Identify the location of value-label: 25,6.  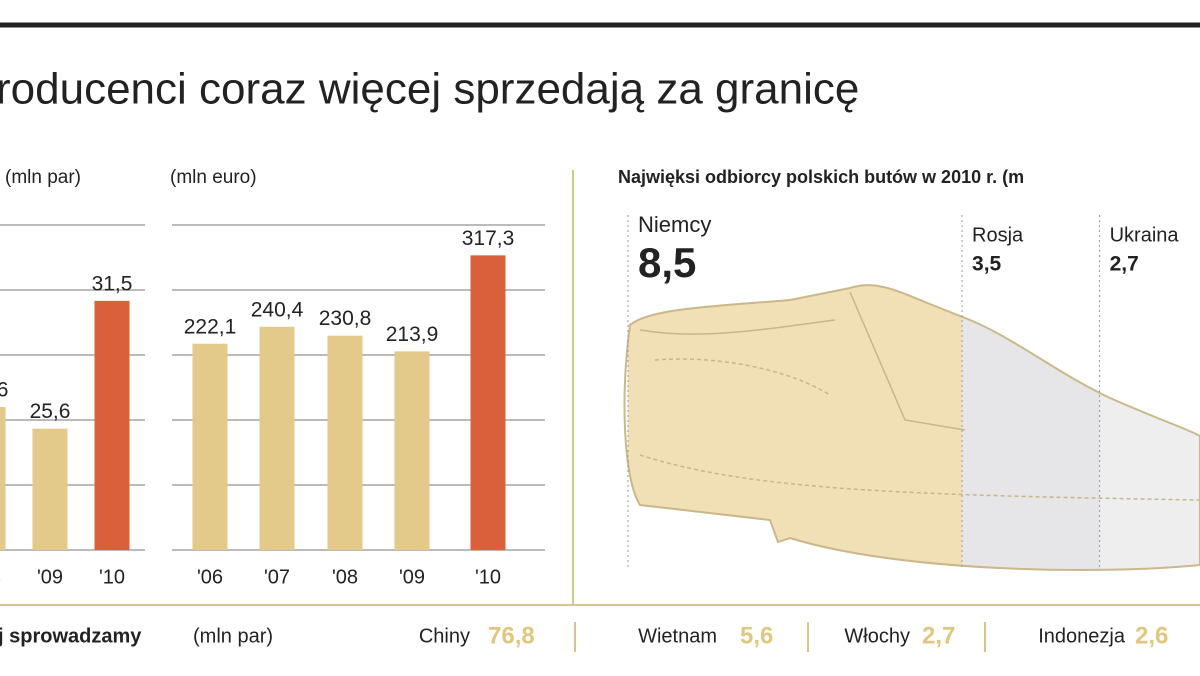
(50, 411).